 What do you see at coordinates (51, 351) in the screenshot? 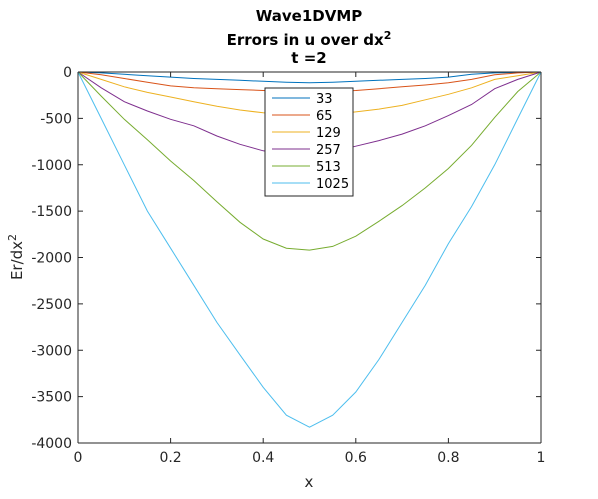
I see `y-tick-label: -3000` at bounding box center [51, 351].